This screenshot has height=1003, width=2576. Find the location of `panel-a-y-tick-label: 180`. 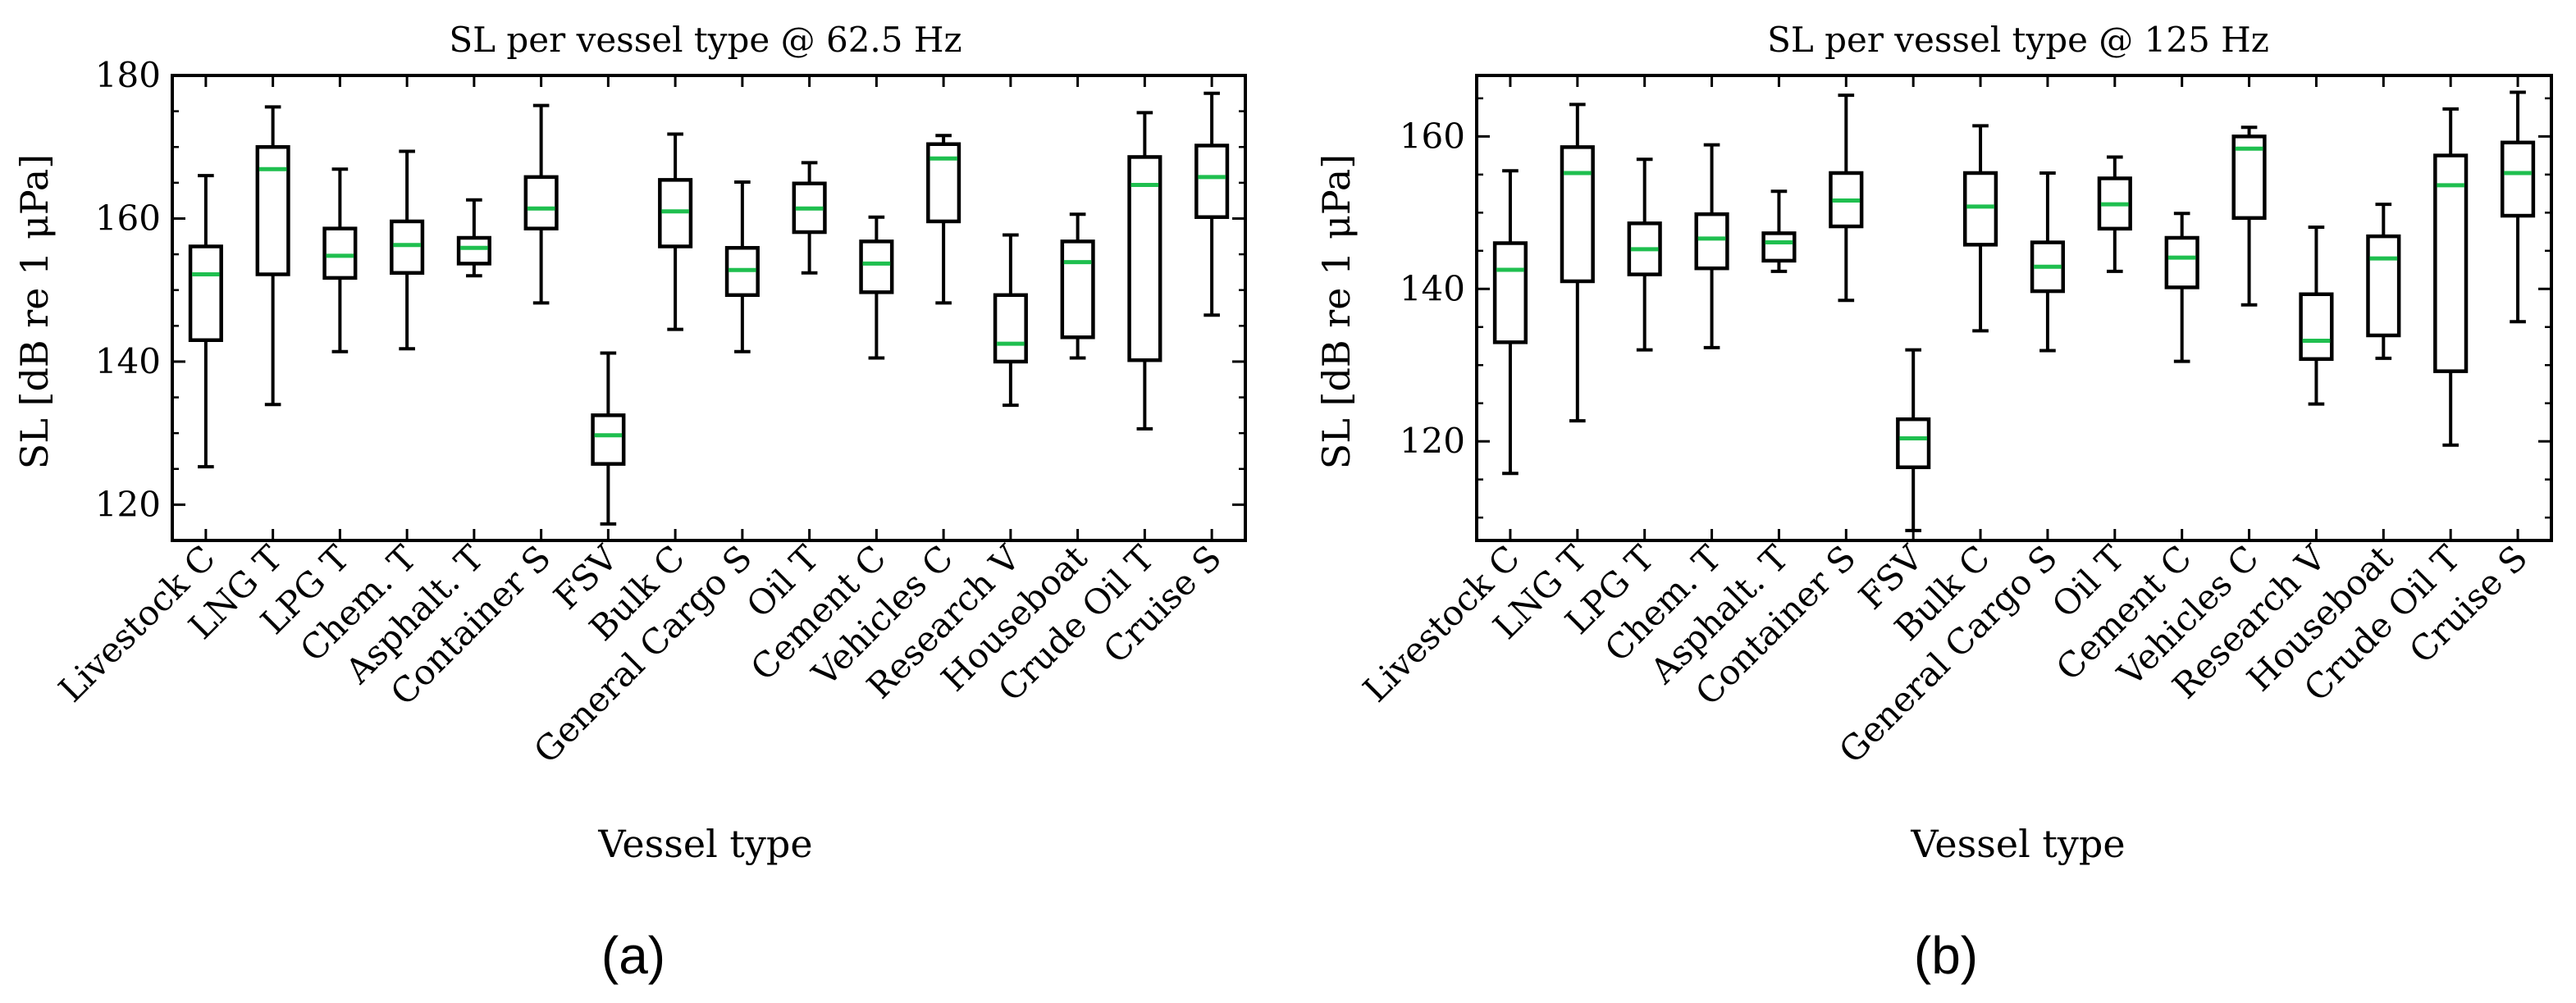

panel-a-y-tick-label: 180 is located at coordinates (128, 75).